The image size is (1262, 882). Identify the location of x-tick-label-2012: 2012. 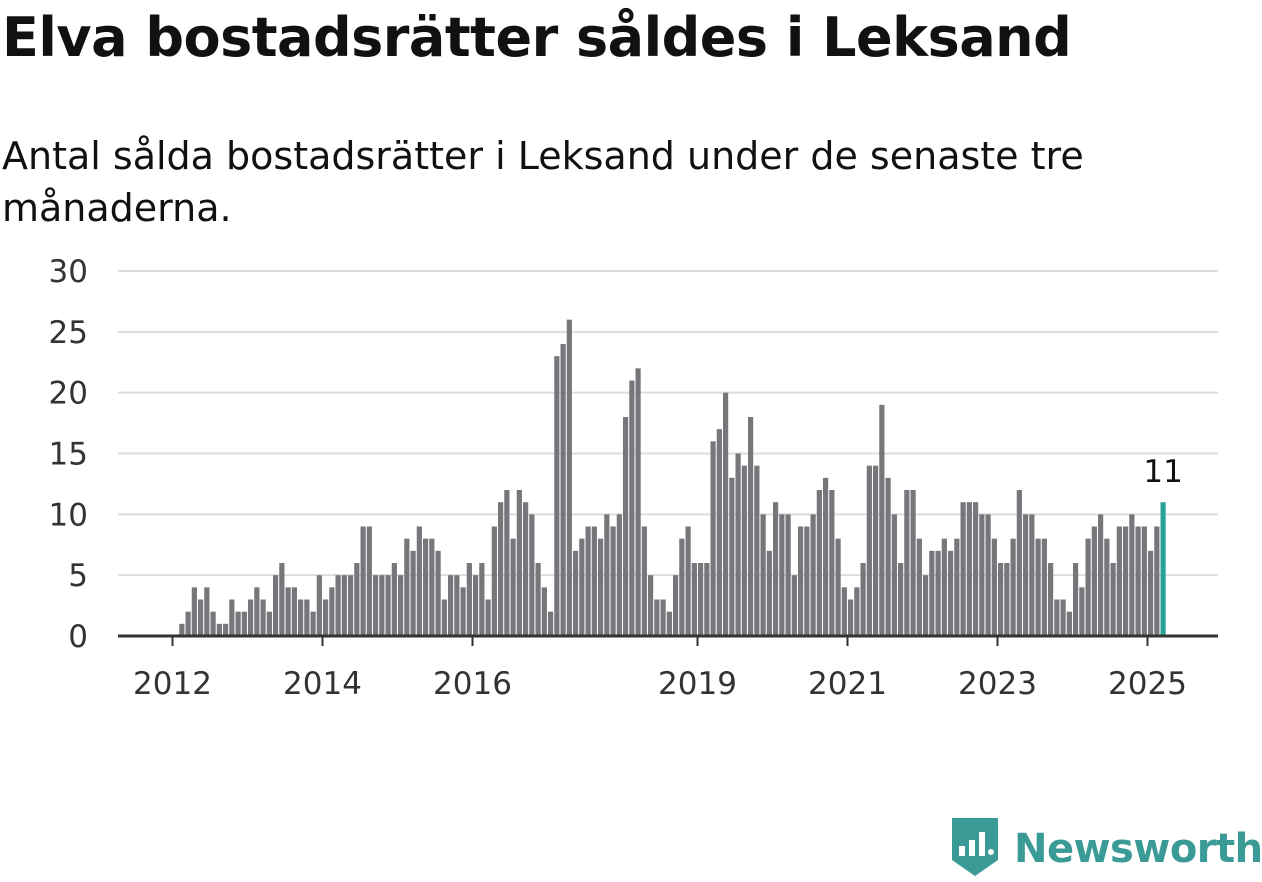
(172, 684).